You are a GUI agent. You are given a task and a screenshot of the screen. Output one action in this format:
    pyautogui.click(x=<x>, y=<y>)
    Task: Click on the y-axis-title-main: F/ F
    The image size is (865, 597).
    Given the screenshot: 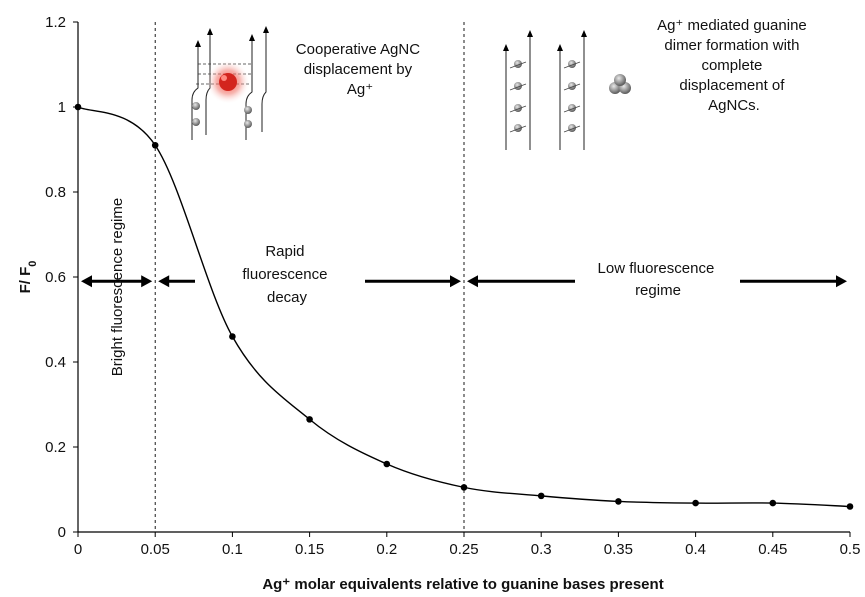 What is the action you would take?
    pyautogui.click(x=25, y=280)
    